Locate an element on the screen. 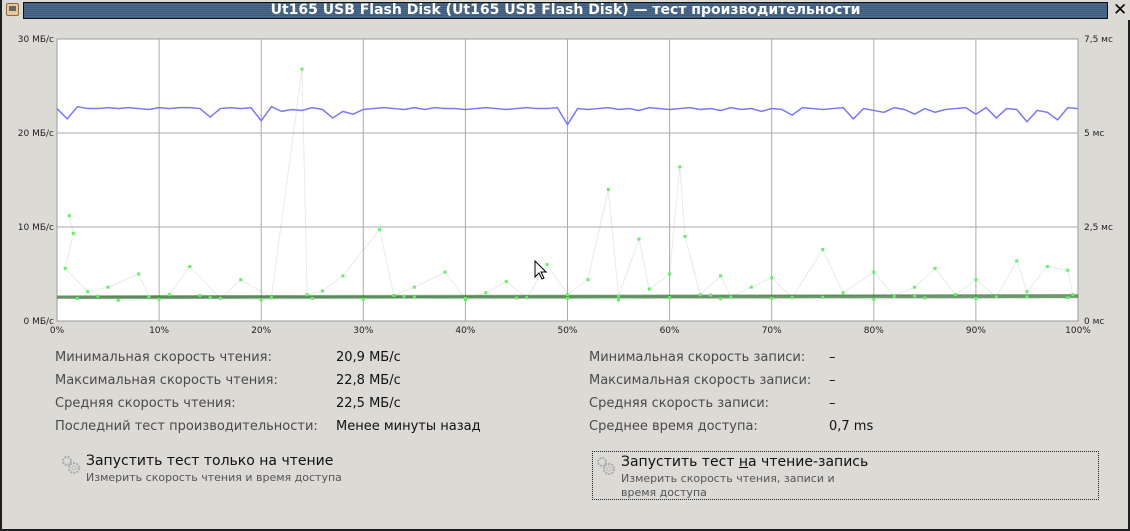 The width and height of the screenshot is (1130, 531). disk-app-icon is located at coordinates (12, 9).